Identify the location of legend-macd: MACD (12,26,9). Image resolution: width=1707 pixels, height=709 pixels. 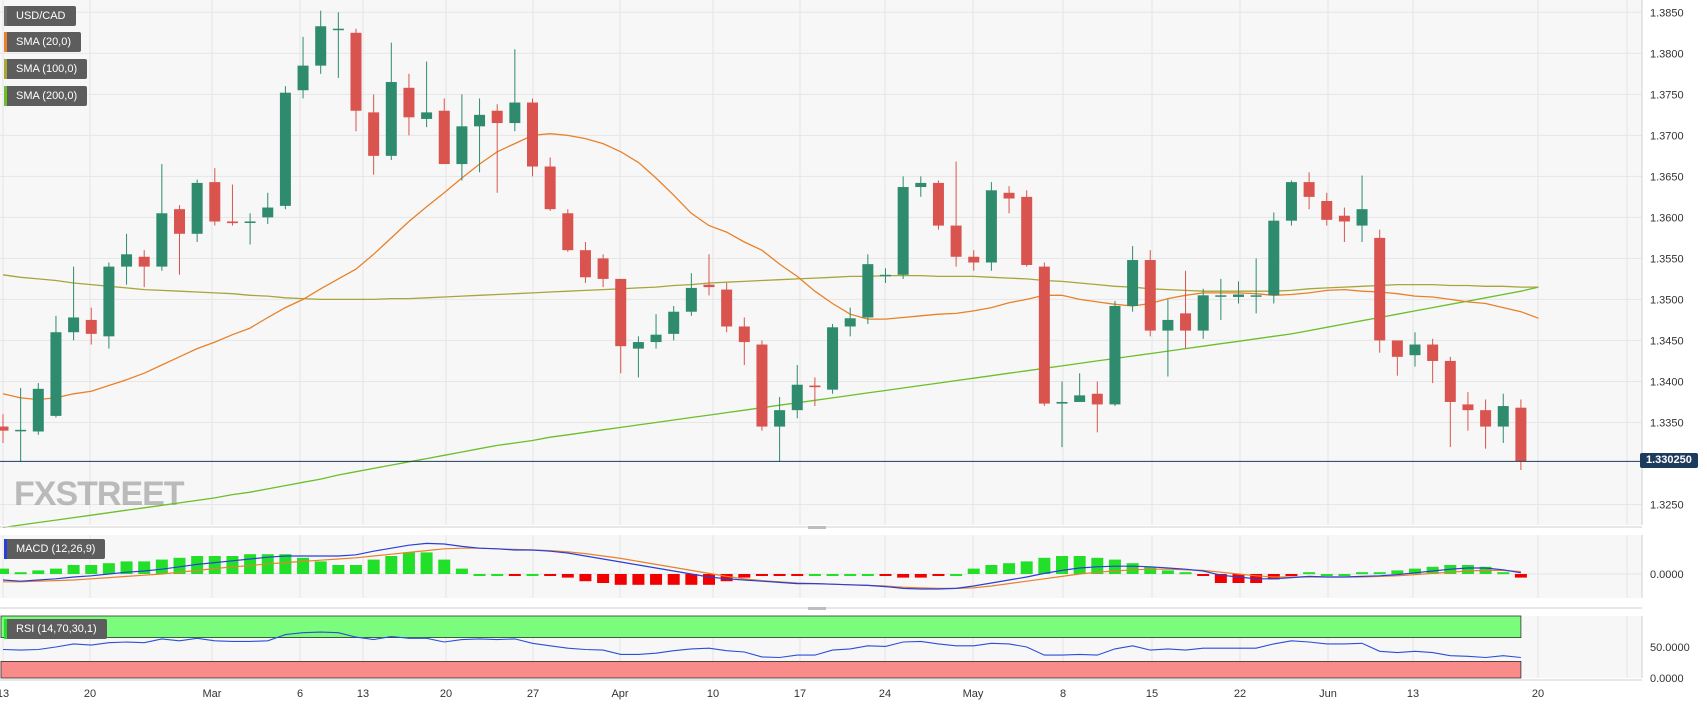
(55, 549).